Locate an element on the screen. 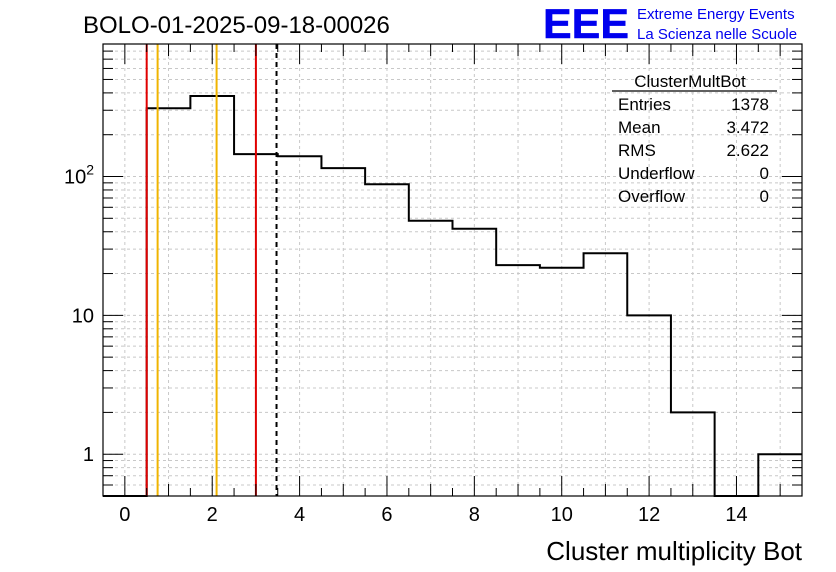 The height and width of the screenshot is (572, 836). stats-label-underflow: Underflow is located at coordinates (656, 173).